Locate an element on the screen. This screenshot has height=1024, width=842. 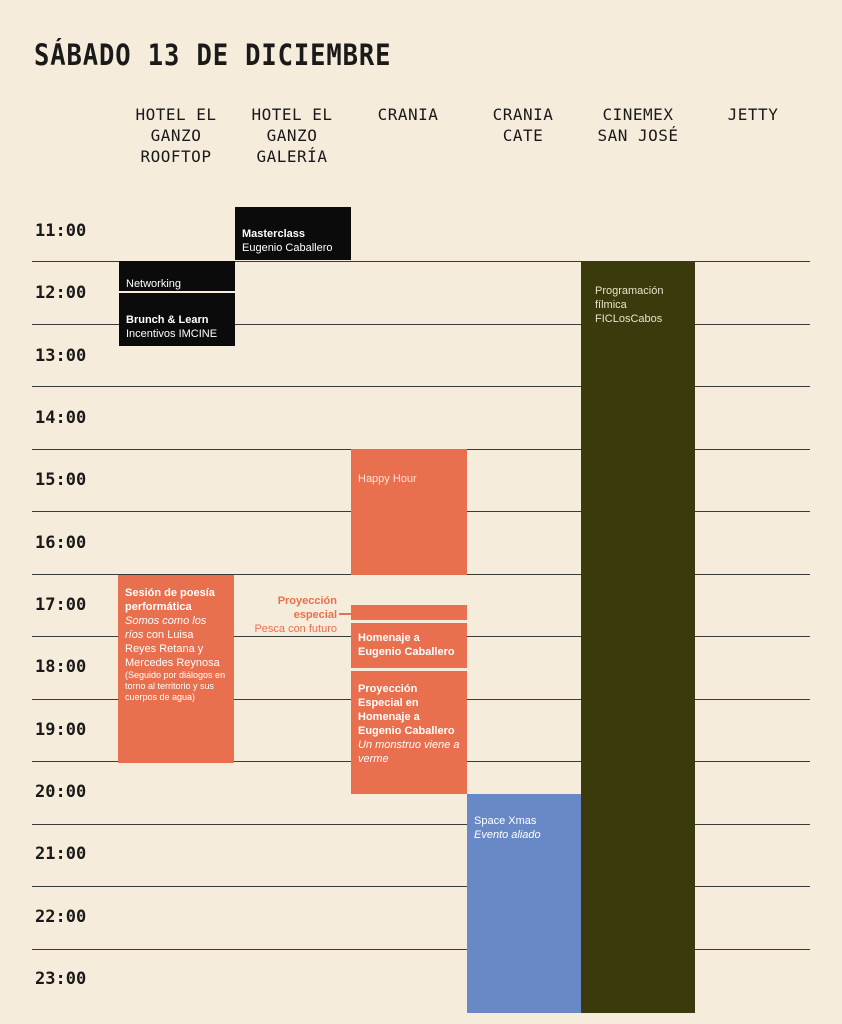
hour-label: 20:00 is located at coordinates (61, 791).